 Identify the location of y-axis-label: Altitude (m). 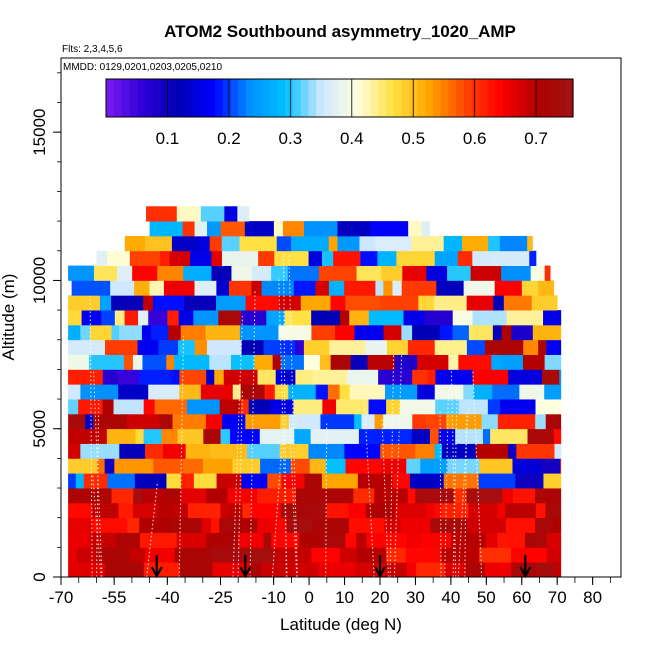
(9, 317).